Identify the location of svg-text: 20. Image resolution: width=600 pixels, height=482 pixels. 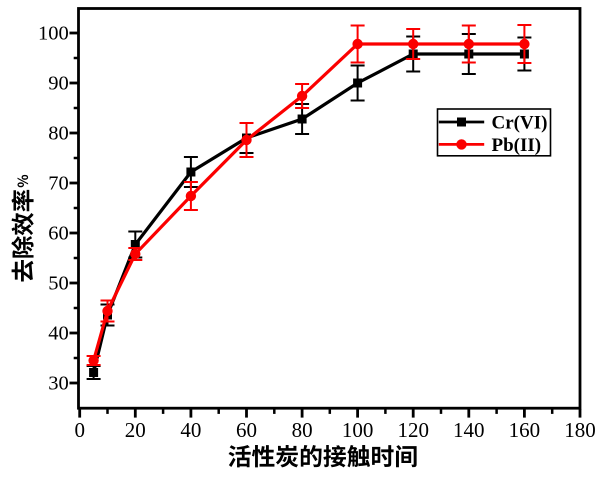
(135, 430).